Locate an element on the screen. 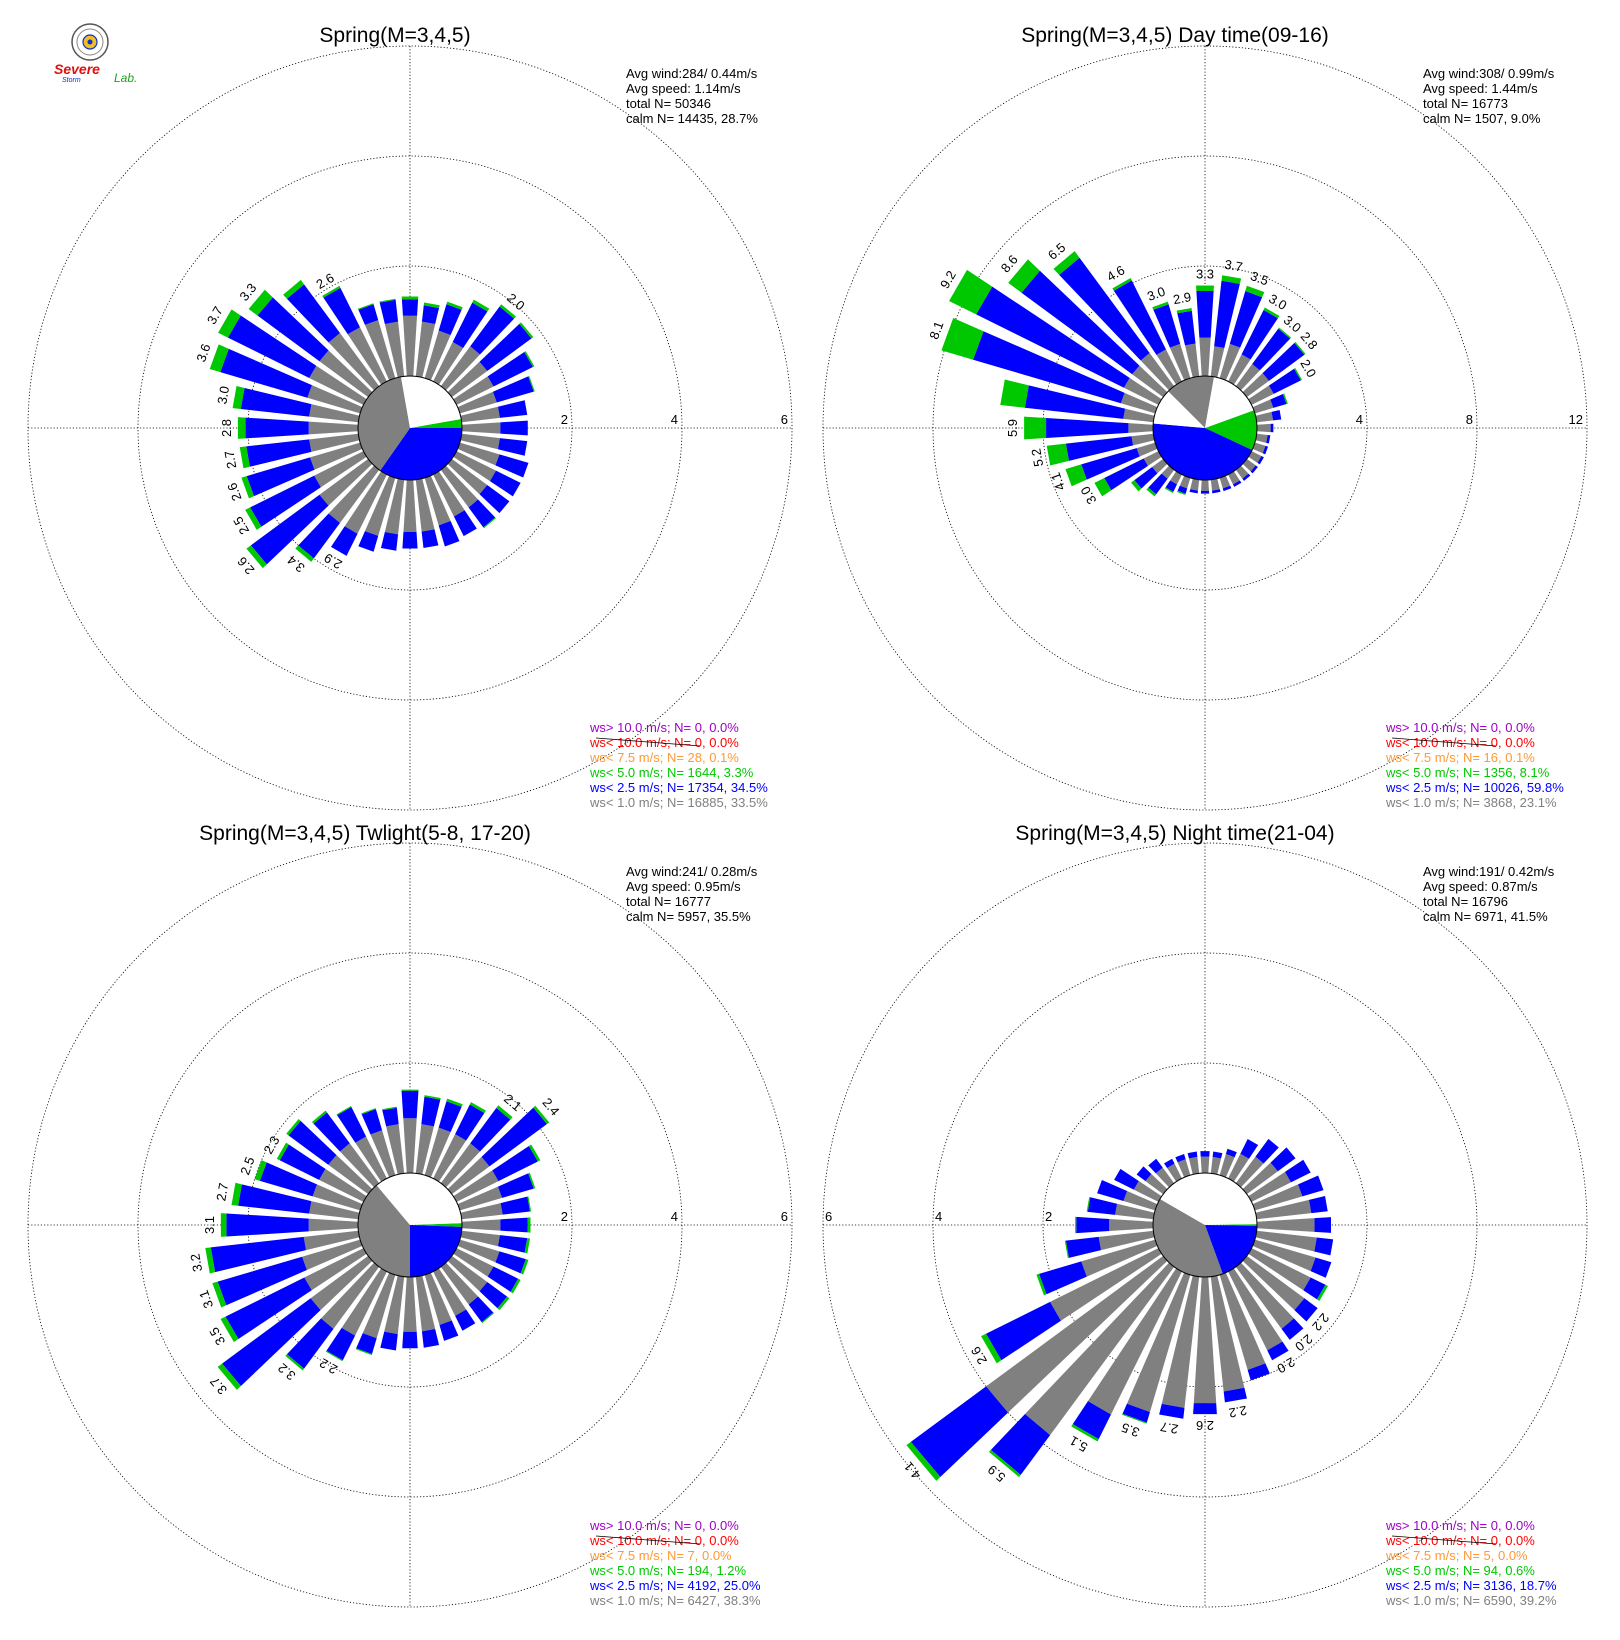 This screenshot has width=1620, height=1640. stats-avg-wind: Avg wind:191/ 0.42m/s is located at coordinates (1489, 871).